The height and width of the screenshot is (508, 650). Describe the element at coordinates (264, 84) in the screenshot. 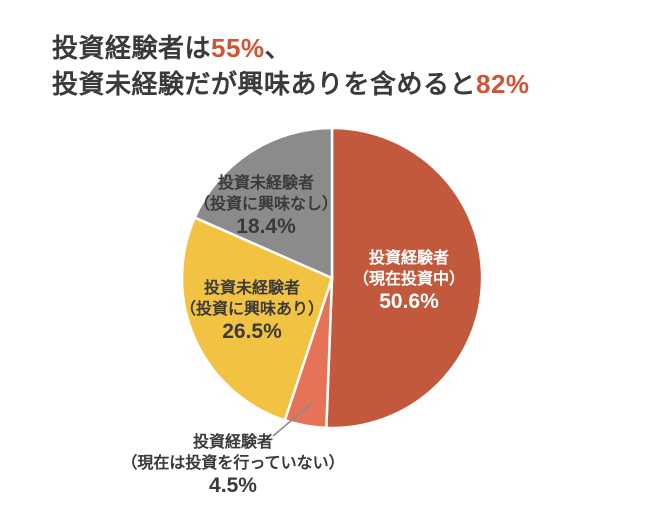

I see `title-text: 投資未経験だが興味ありを含めると` at that location.